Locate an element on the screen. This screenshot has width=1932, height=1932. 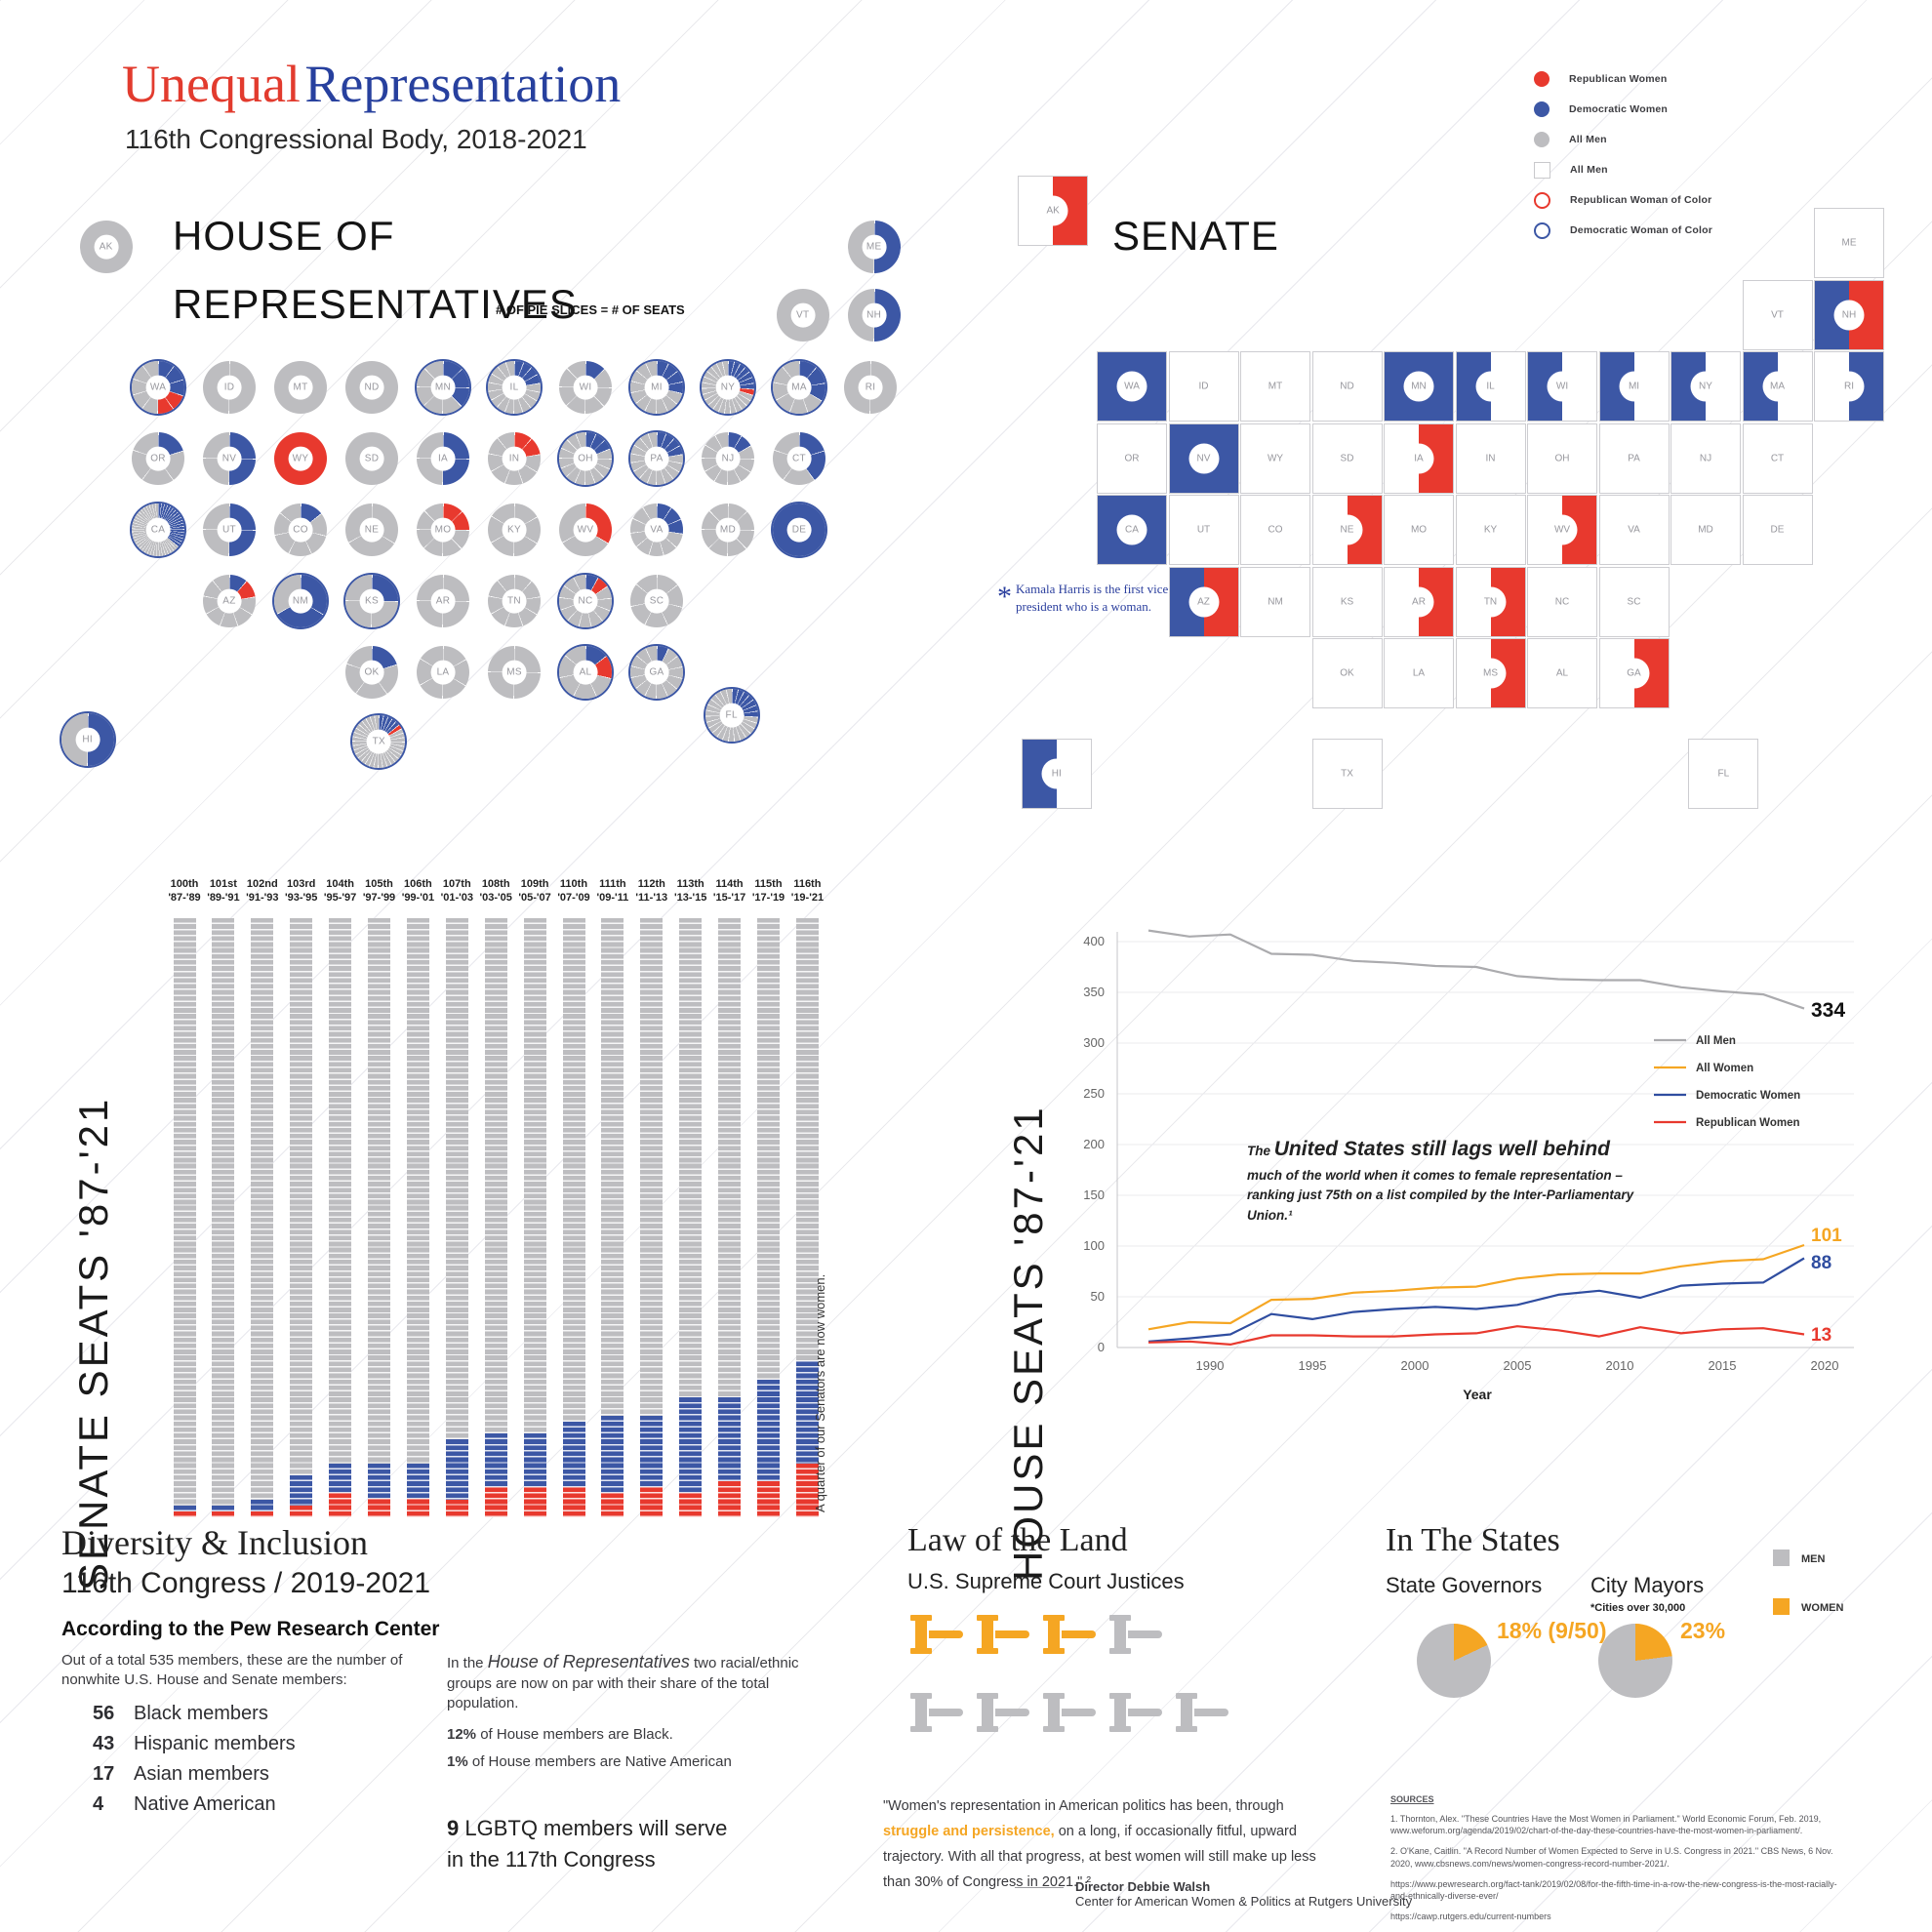
house-pie-PA: PA is located at coordinates (656, 458).